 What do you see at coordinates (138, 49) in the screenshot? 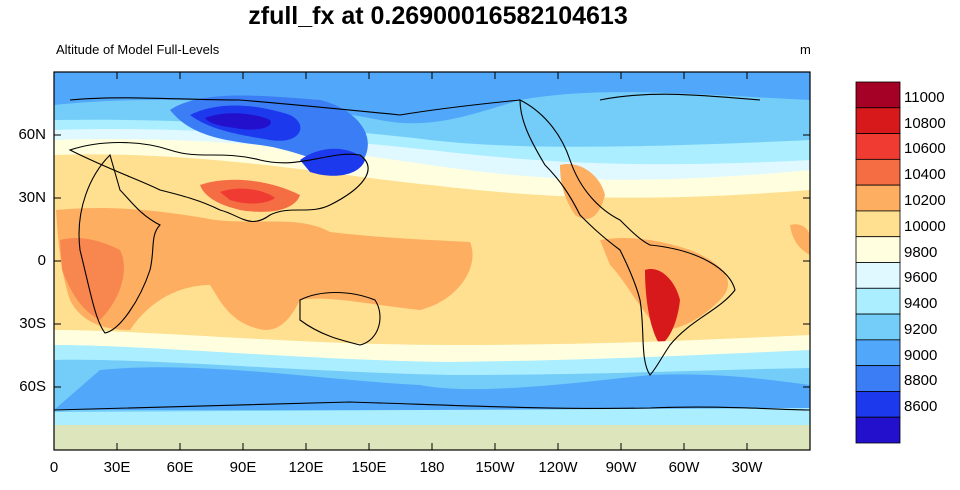
I see `left-subtitle: Altitude of Model Full-Levels` at bounding box center [138, 49].